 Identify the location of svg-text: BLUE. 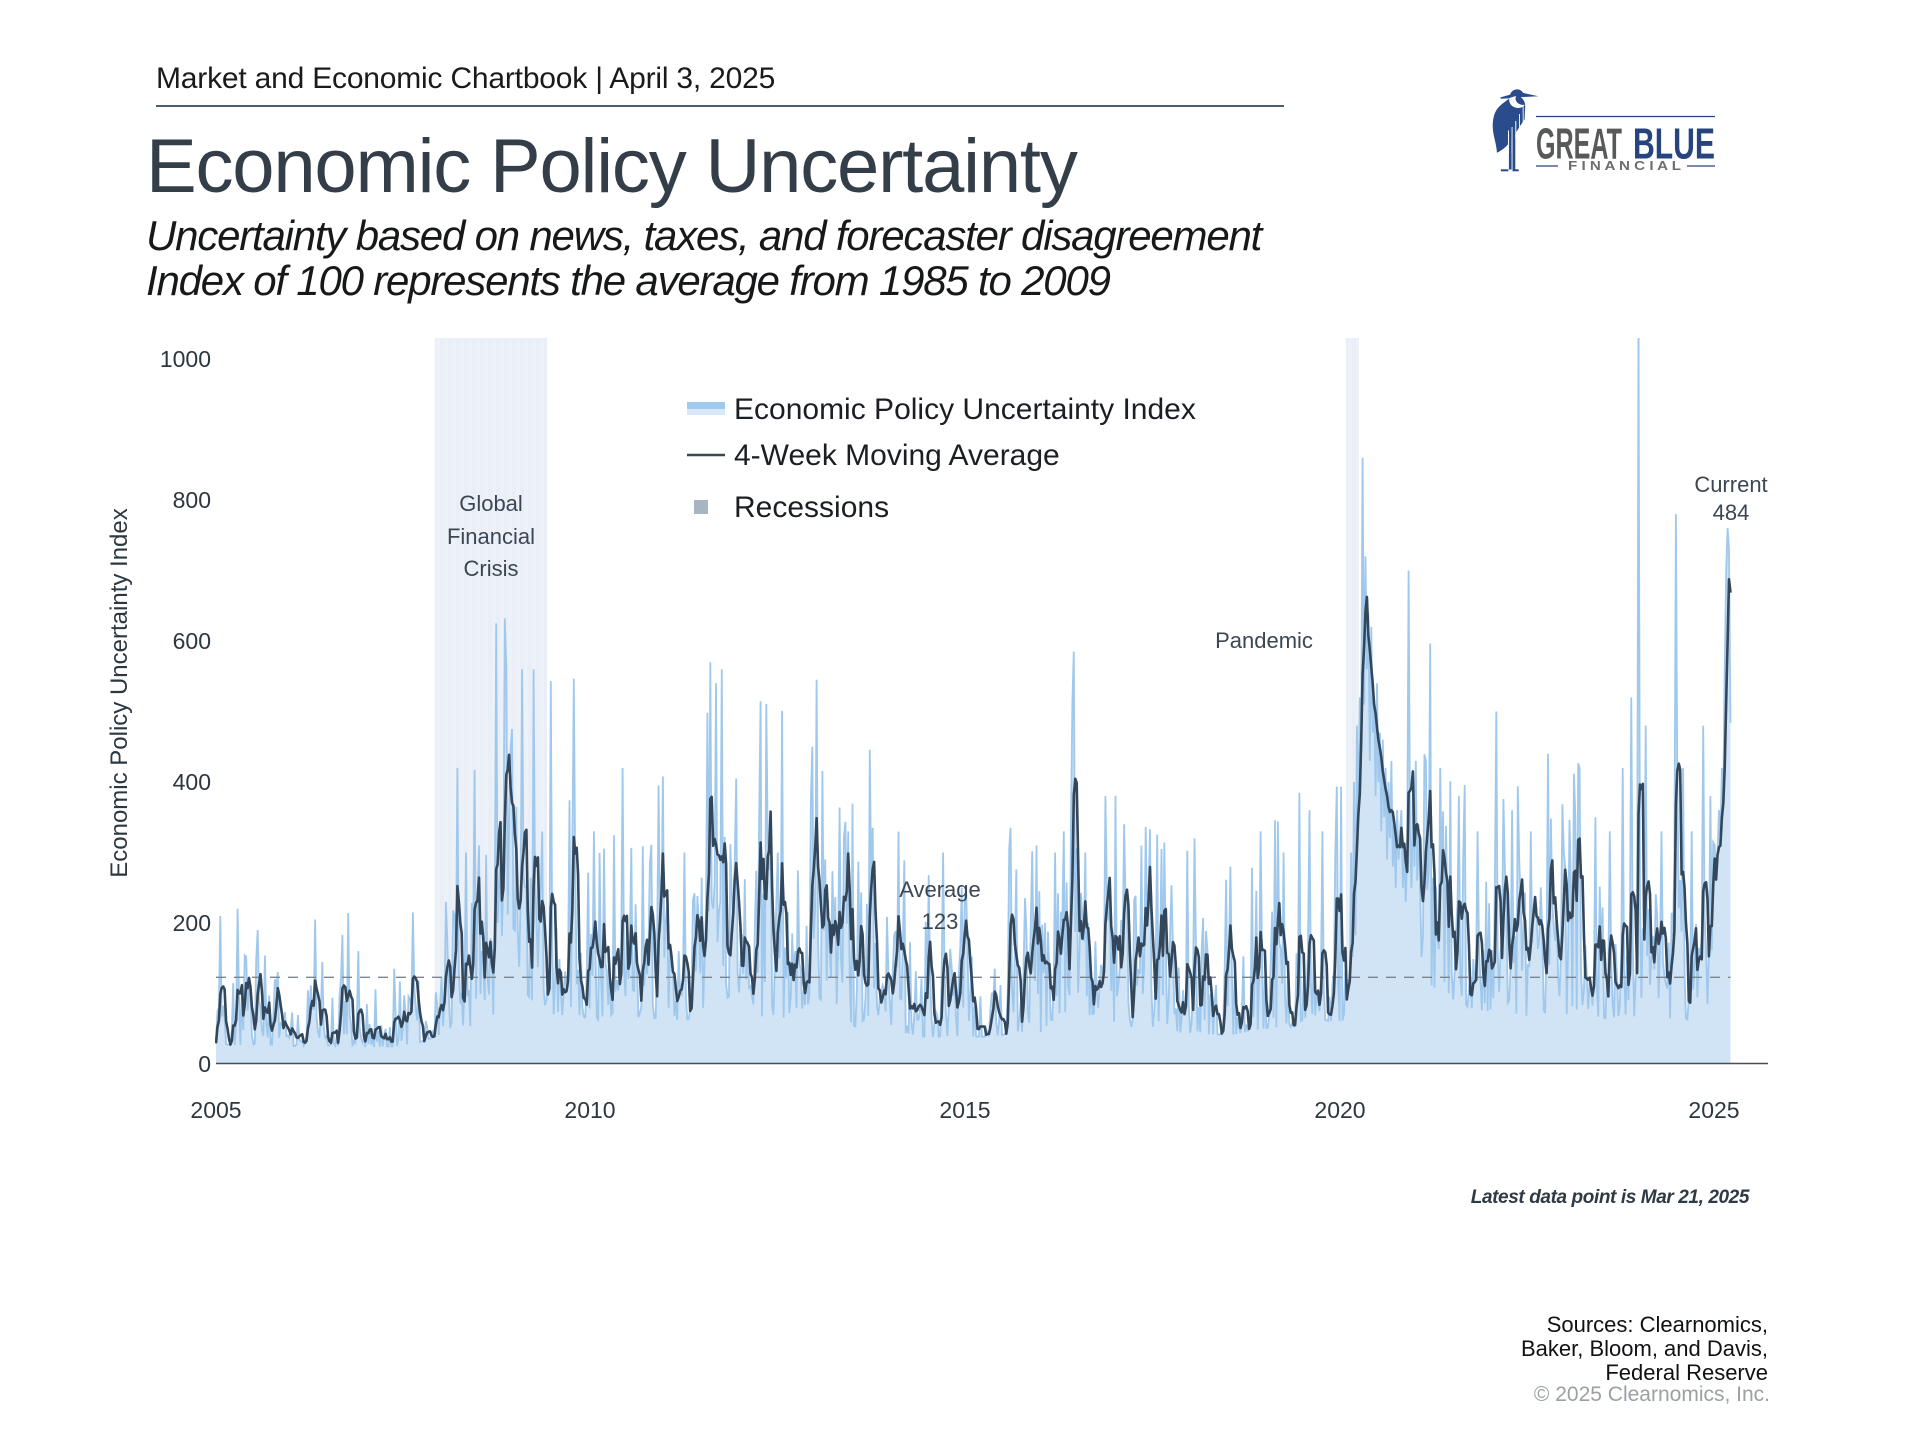
(1674, 144).